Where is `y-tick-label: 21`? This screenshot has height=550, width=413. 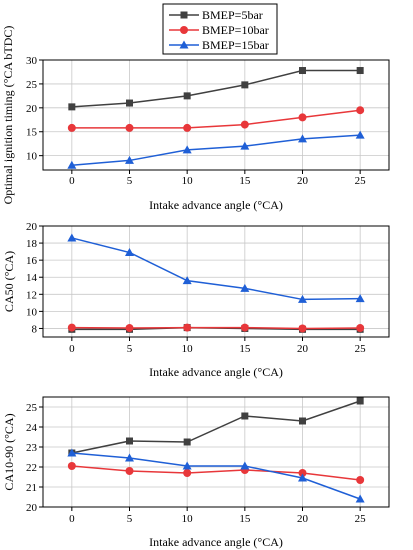 y-tick-label: 21 is located at coordinates (31, 488).